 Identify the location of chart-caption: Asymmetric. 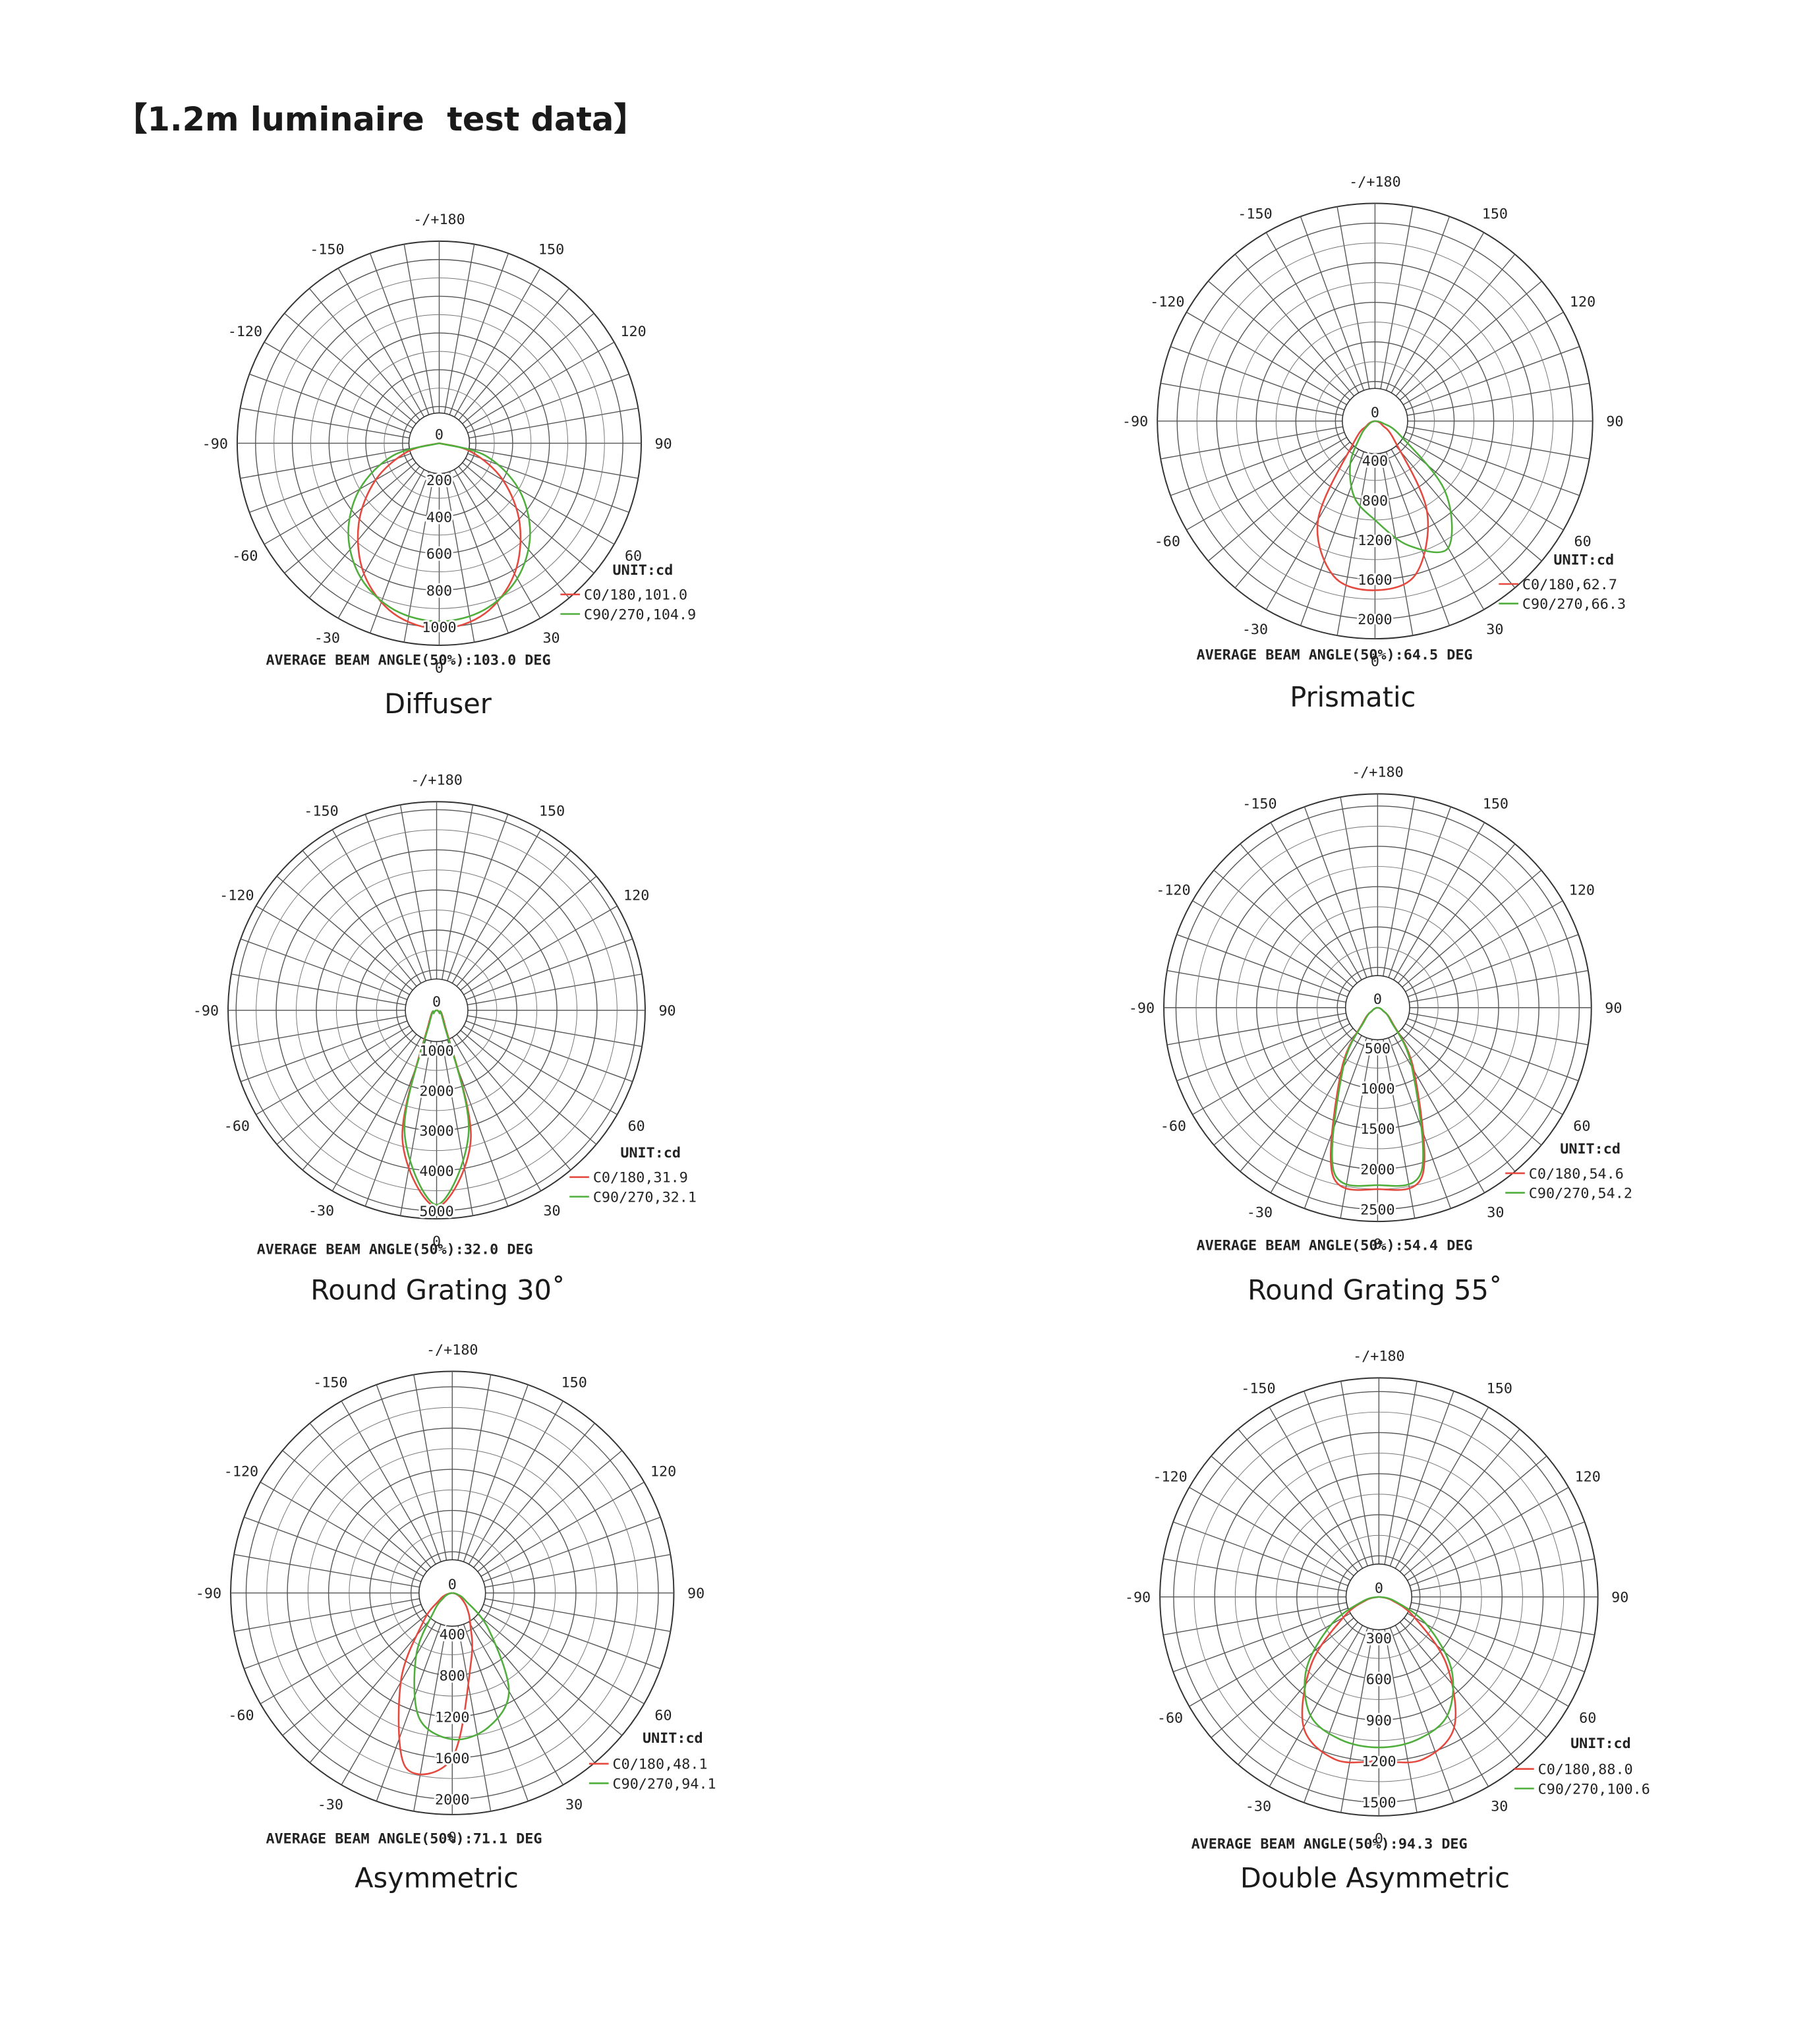
(437, 1878).